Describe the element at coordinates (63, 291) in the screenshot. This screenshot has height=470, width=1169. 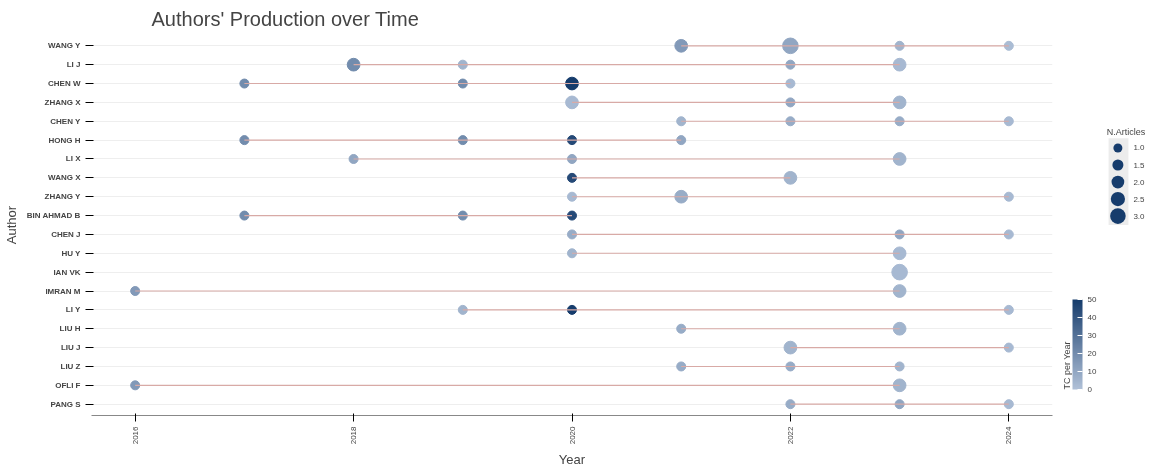
I see `y-tick-label: IMRAN M` at that location.